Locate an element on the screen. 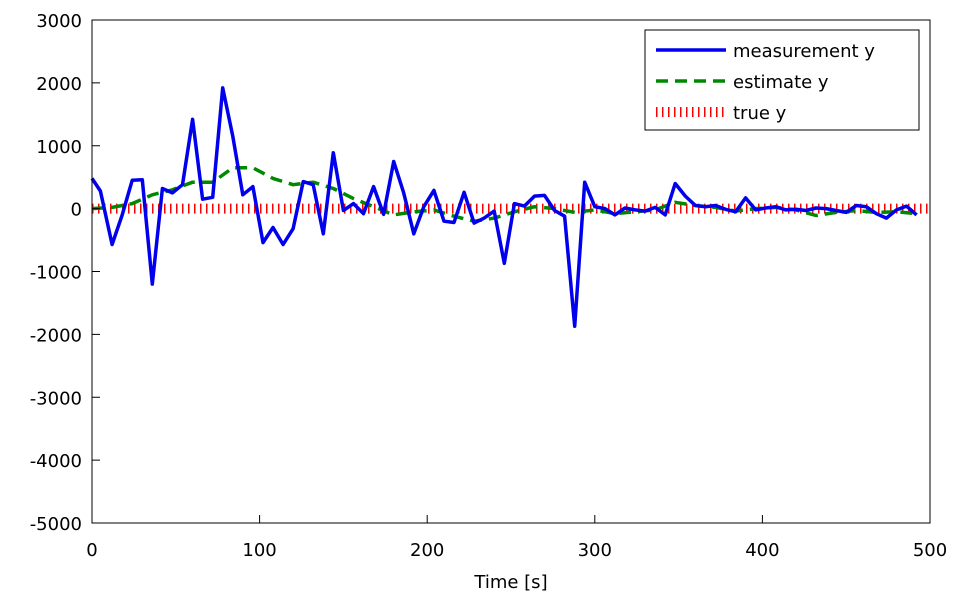  legend: measurement y estimate y true y is located at coordinates (782, 80).